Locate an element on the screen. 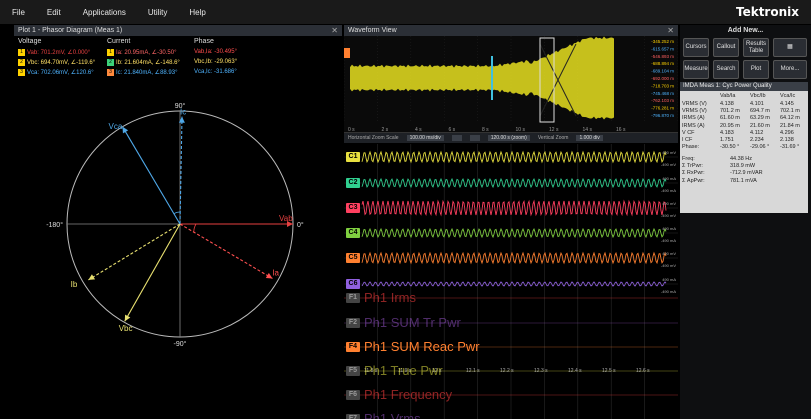 This screenshot has width=811, height=419. hzoom-label: Horizontal Zoom Scale is located at coordinates (373, 138).